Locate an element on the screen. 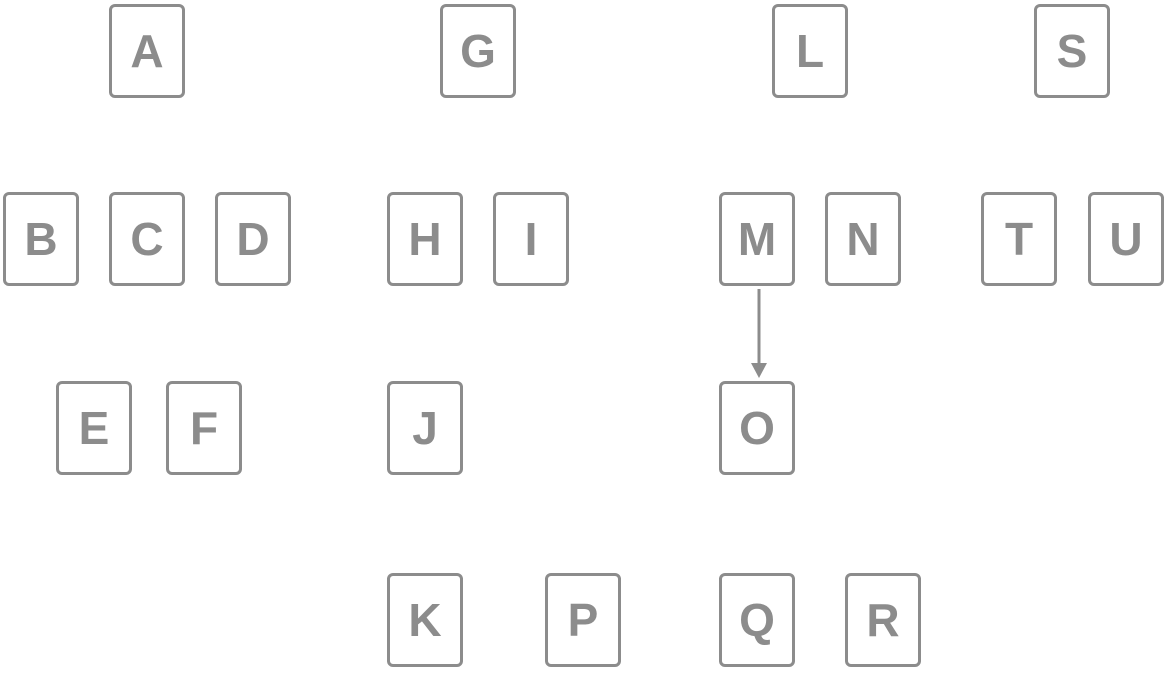 The width and height of the screenshot is (1170, 674). node-p: P is located at coordinates (583, 620).